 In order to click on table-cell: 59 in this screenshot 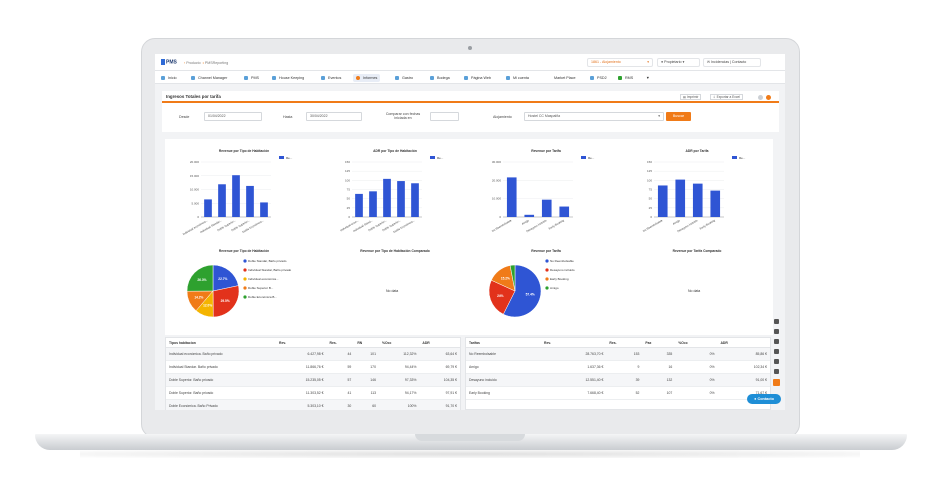, I will do `click(340, 367)`.